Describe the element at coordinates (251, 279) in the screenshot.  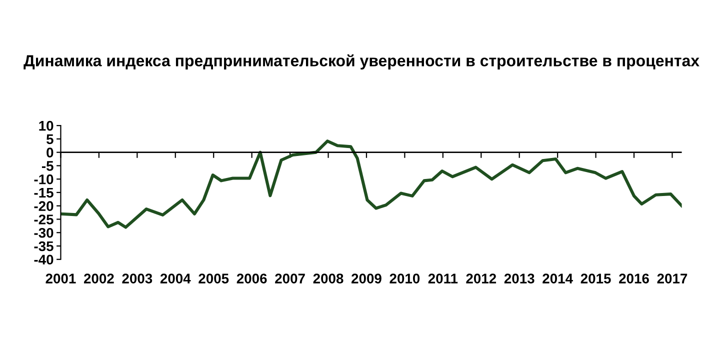
I see `x-tick-label: 2006` at that location.